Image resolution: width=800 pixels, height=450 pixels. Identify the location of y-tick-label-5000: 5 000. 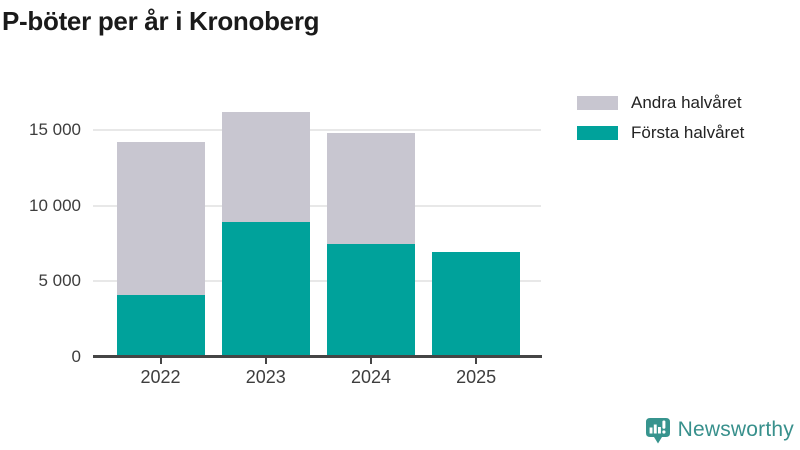
(59, 281).